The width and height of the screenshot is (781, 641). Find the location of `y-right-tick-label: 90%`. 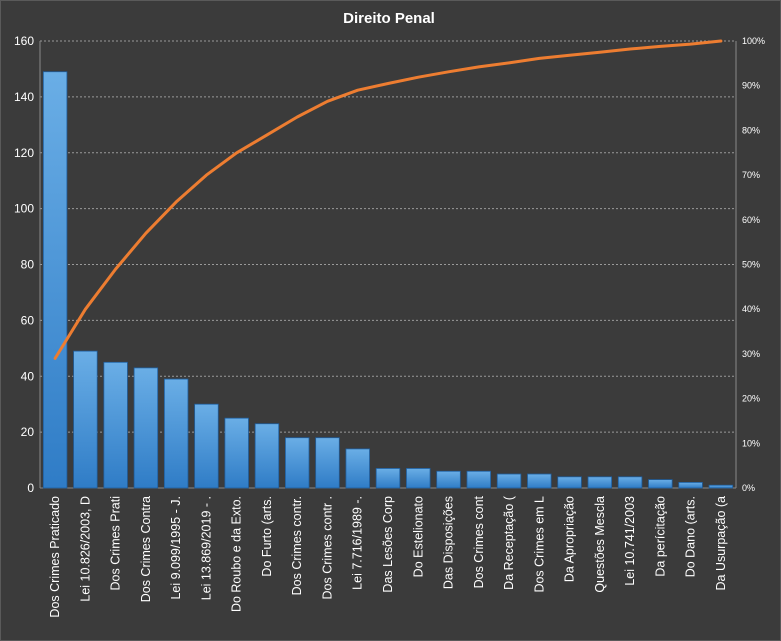

y-right-tick-label: 90% is located at coordinates (751, 86).